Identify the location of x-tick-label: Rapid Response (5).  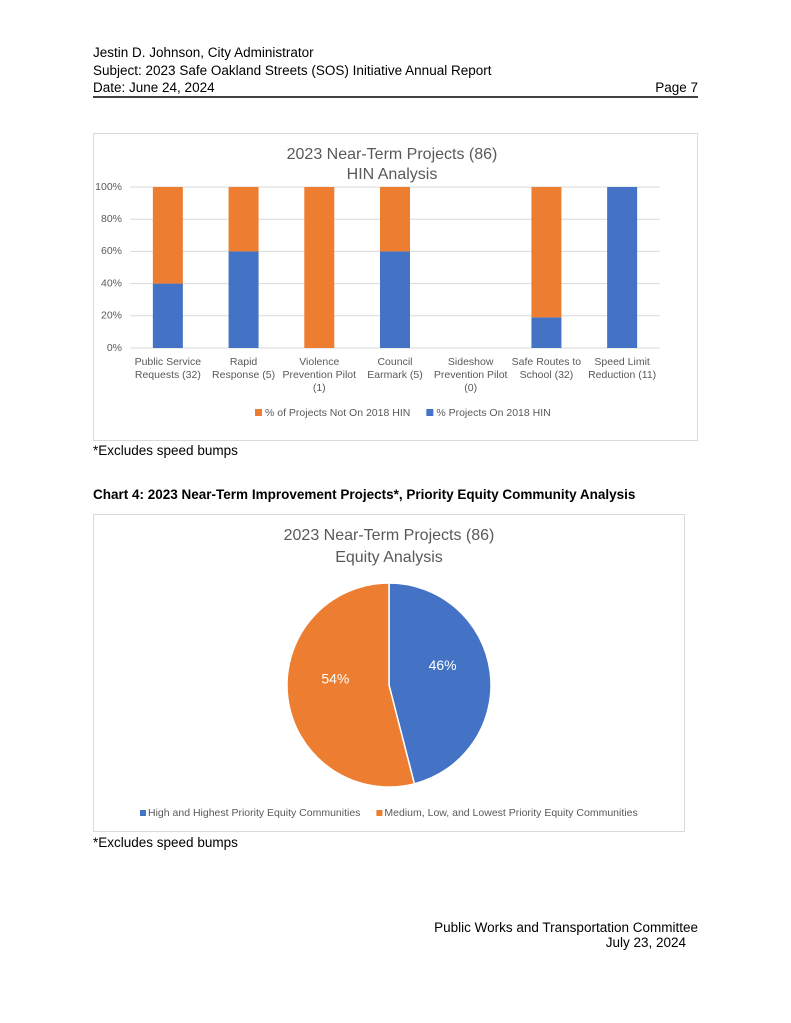
(244, 368).